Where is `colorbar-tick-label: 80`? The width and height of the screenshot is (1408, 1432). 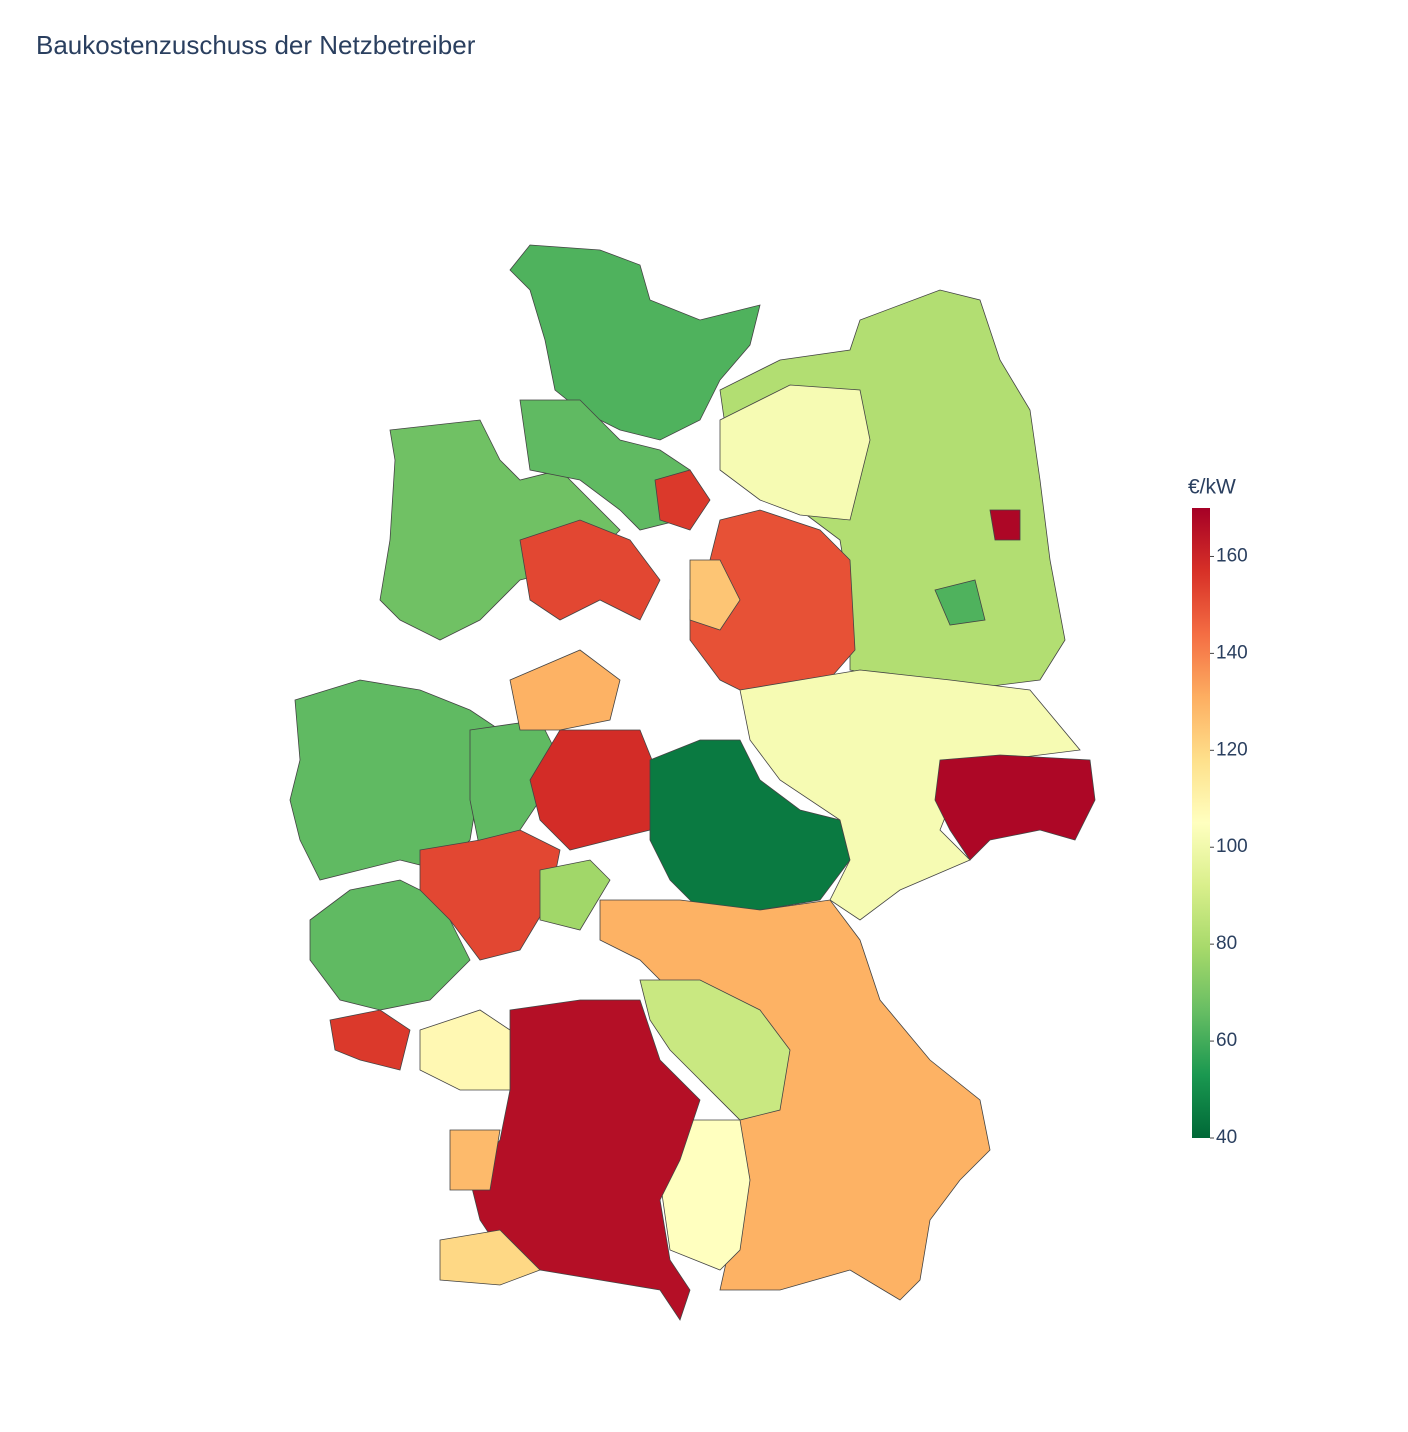
colorbar-tick-label: 80 is located at coordinates (1226, 943).